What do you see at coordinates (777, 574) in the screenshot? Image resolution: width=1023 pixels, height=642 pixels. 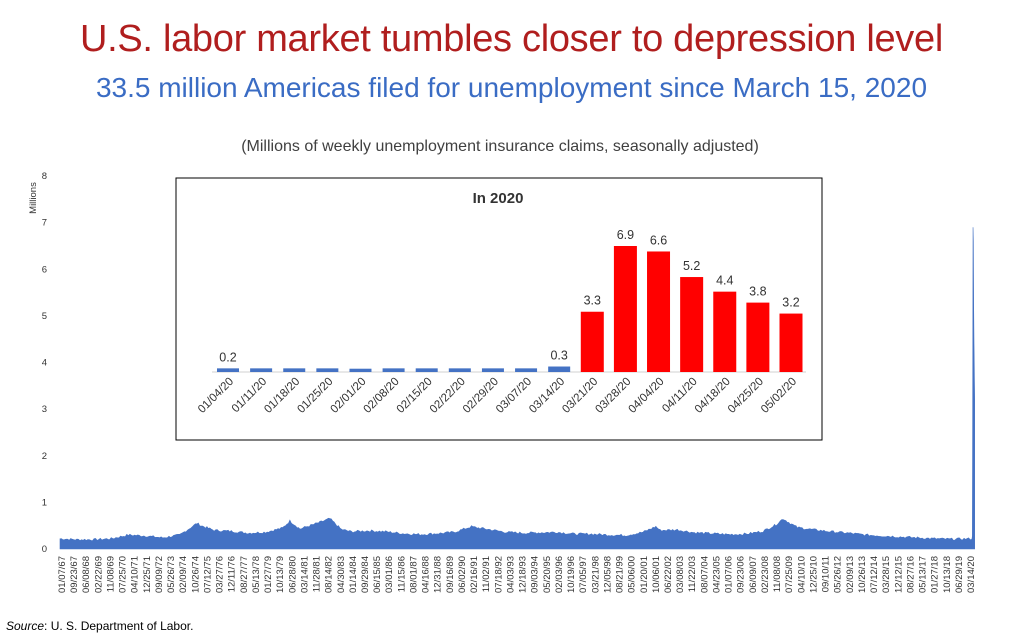 I see `x-tick-label: 11/08/08` at bounding box center [777, 574].